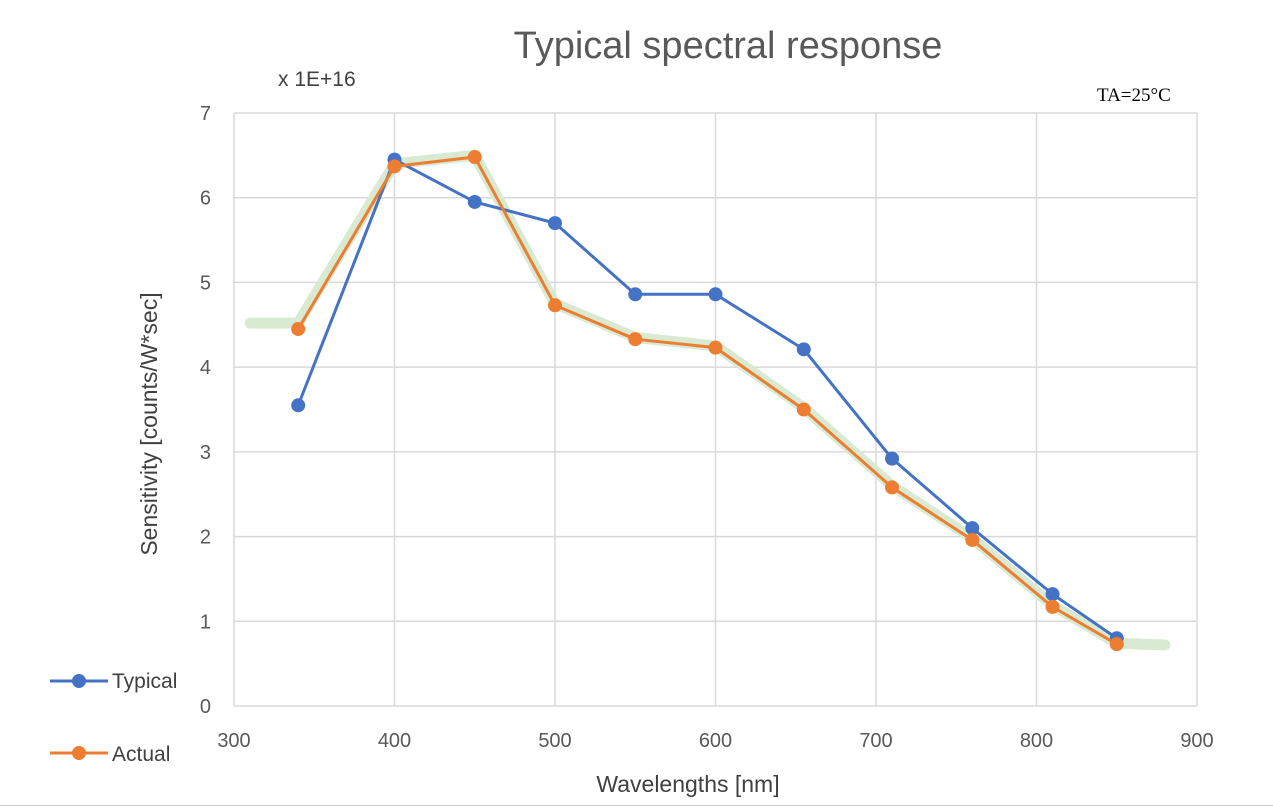 The width and height of the screenshot is (1273, 811). Describe the element at coordinates (113, 718) in the screenshot. I see `chart-legend: Typical Actual` at that location.